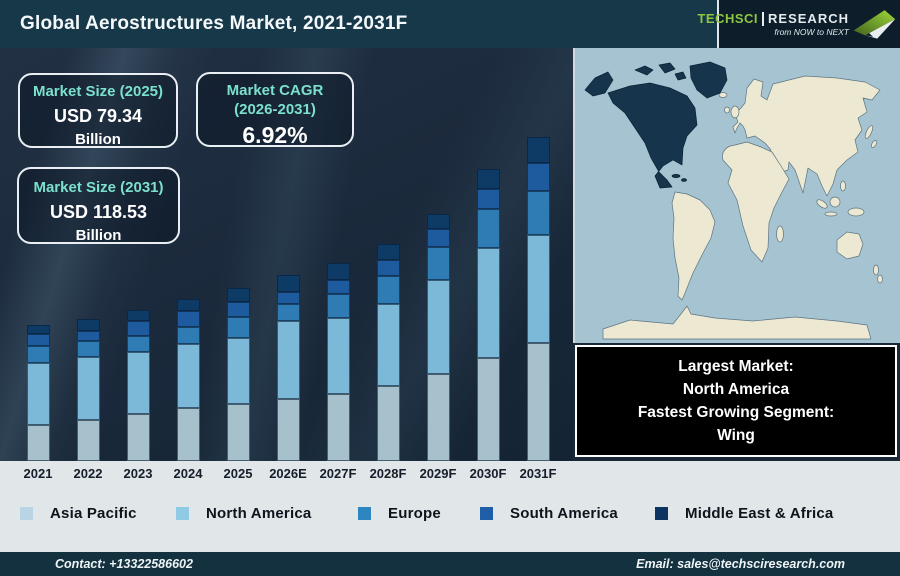 This screenshot has height=576, width=900. Describe the element at coordinates (98, 110) in the screenshot. I see `stat-box-market-size-2025: Market Size (2025) USD 79.34 Billion` at that location.